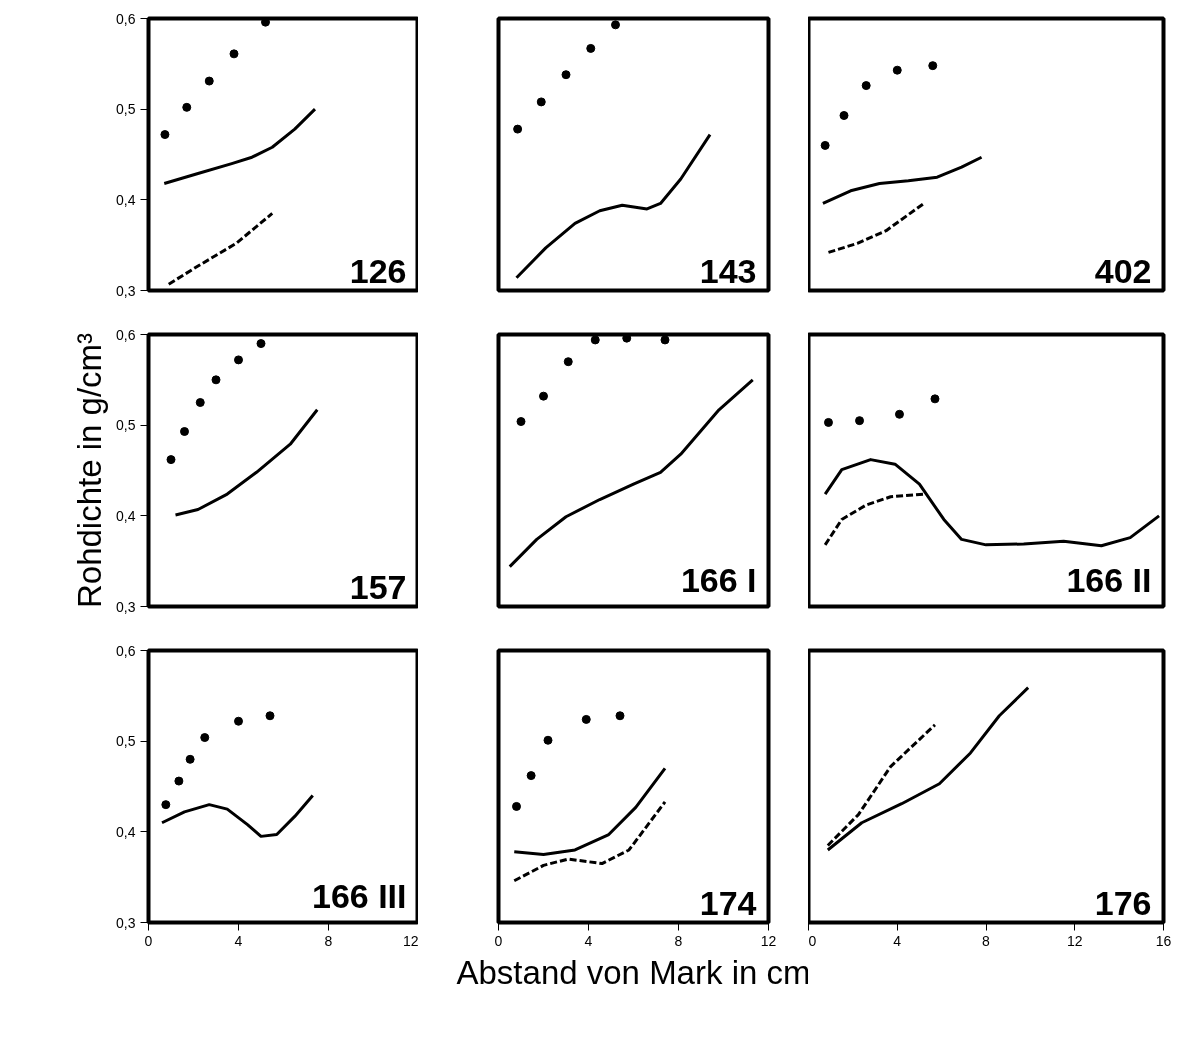 The width and height of the screenshot is (1182, 1052). I want to click on x-axis-title: Abstand von Mark in cm, so click(633, 972).